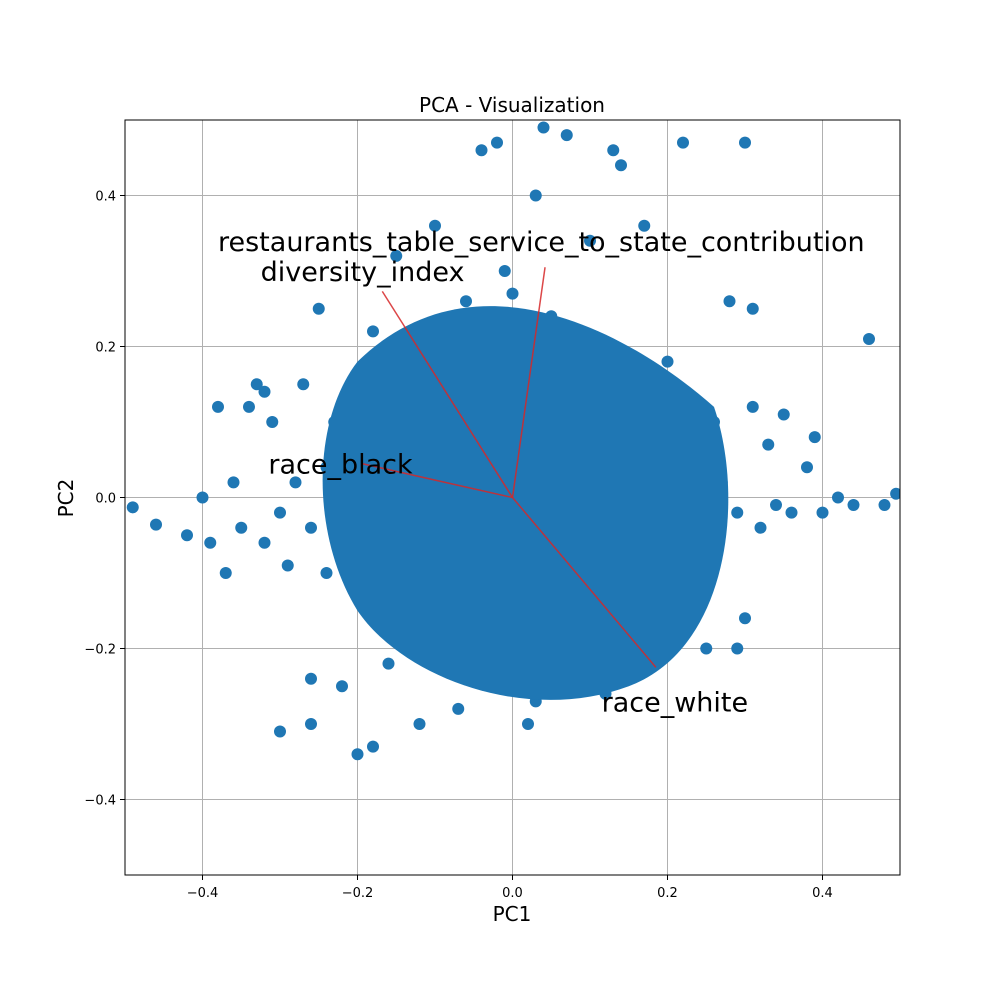 The height and width of the screenshot is (1004, 1000). I want to click on x-tick-label-0: −0.4, so click(203, 893).